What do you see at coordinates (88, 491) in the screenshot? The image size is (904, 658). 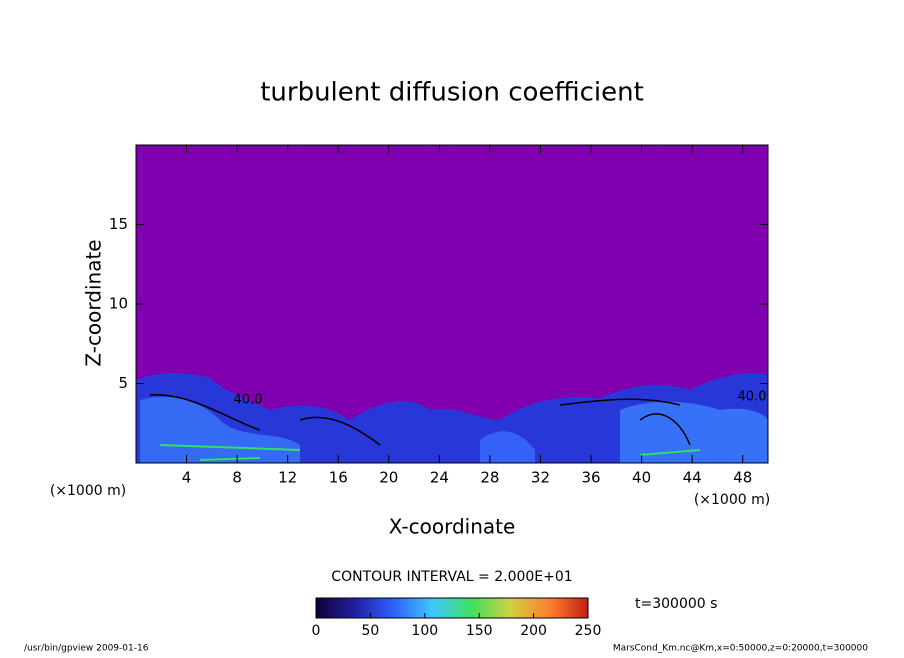 I see `y-unit: (×1000 m)` at bounding box center [88, 491].